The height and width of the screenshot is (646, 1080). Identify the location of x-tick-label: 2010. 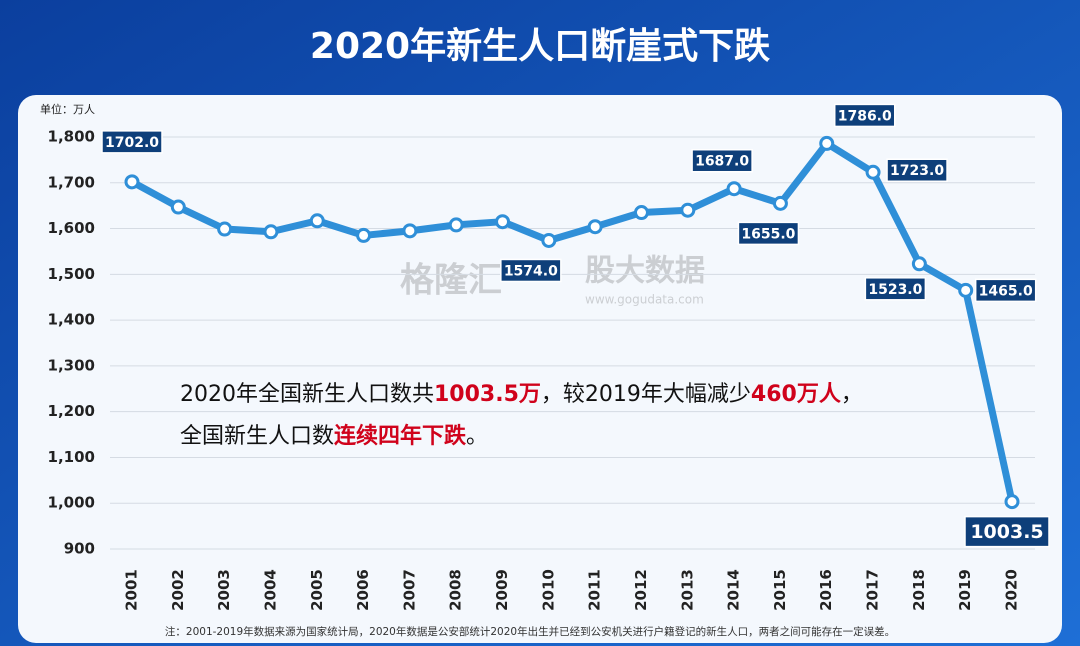
(548, 590).